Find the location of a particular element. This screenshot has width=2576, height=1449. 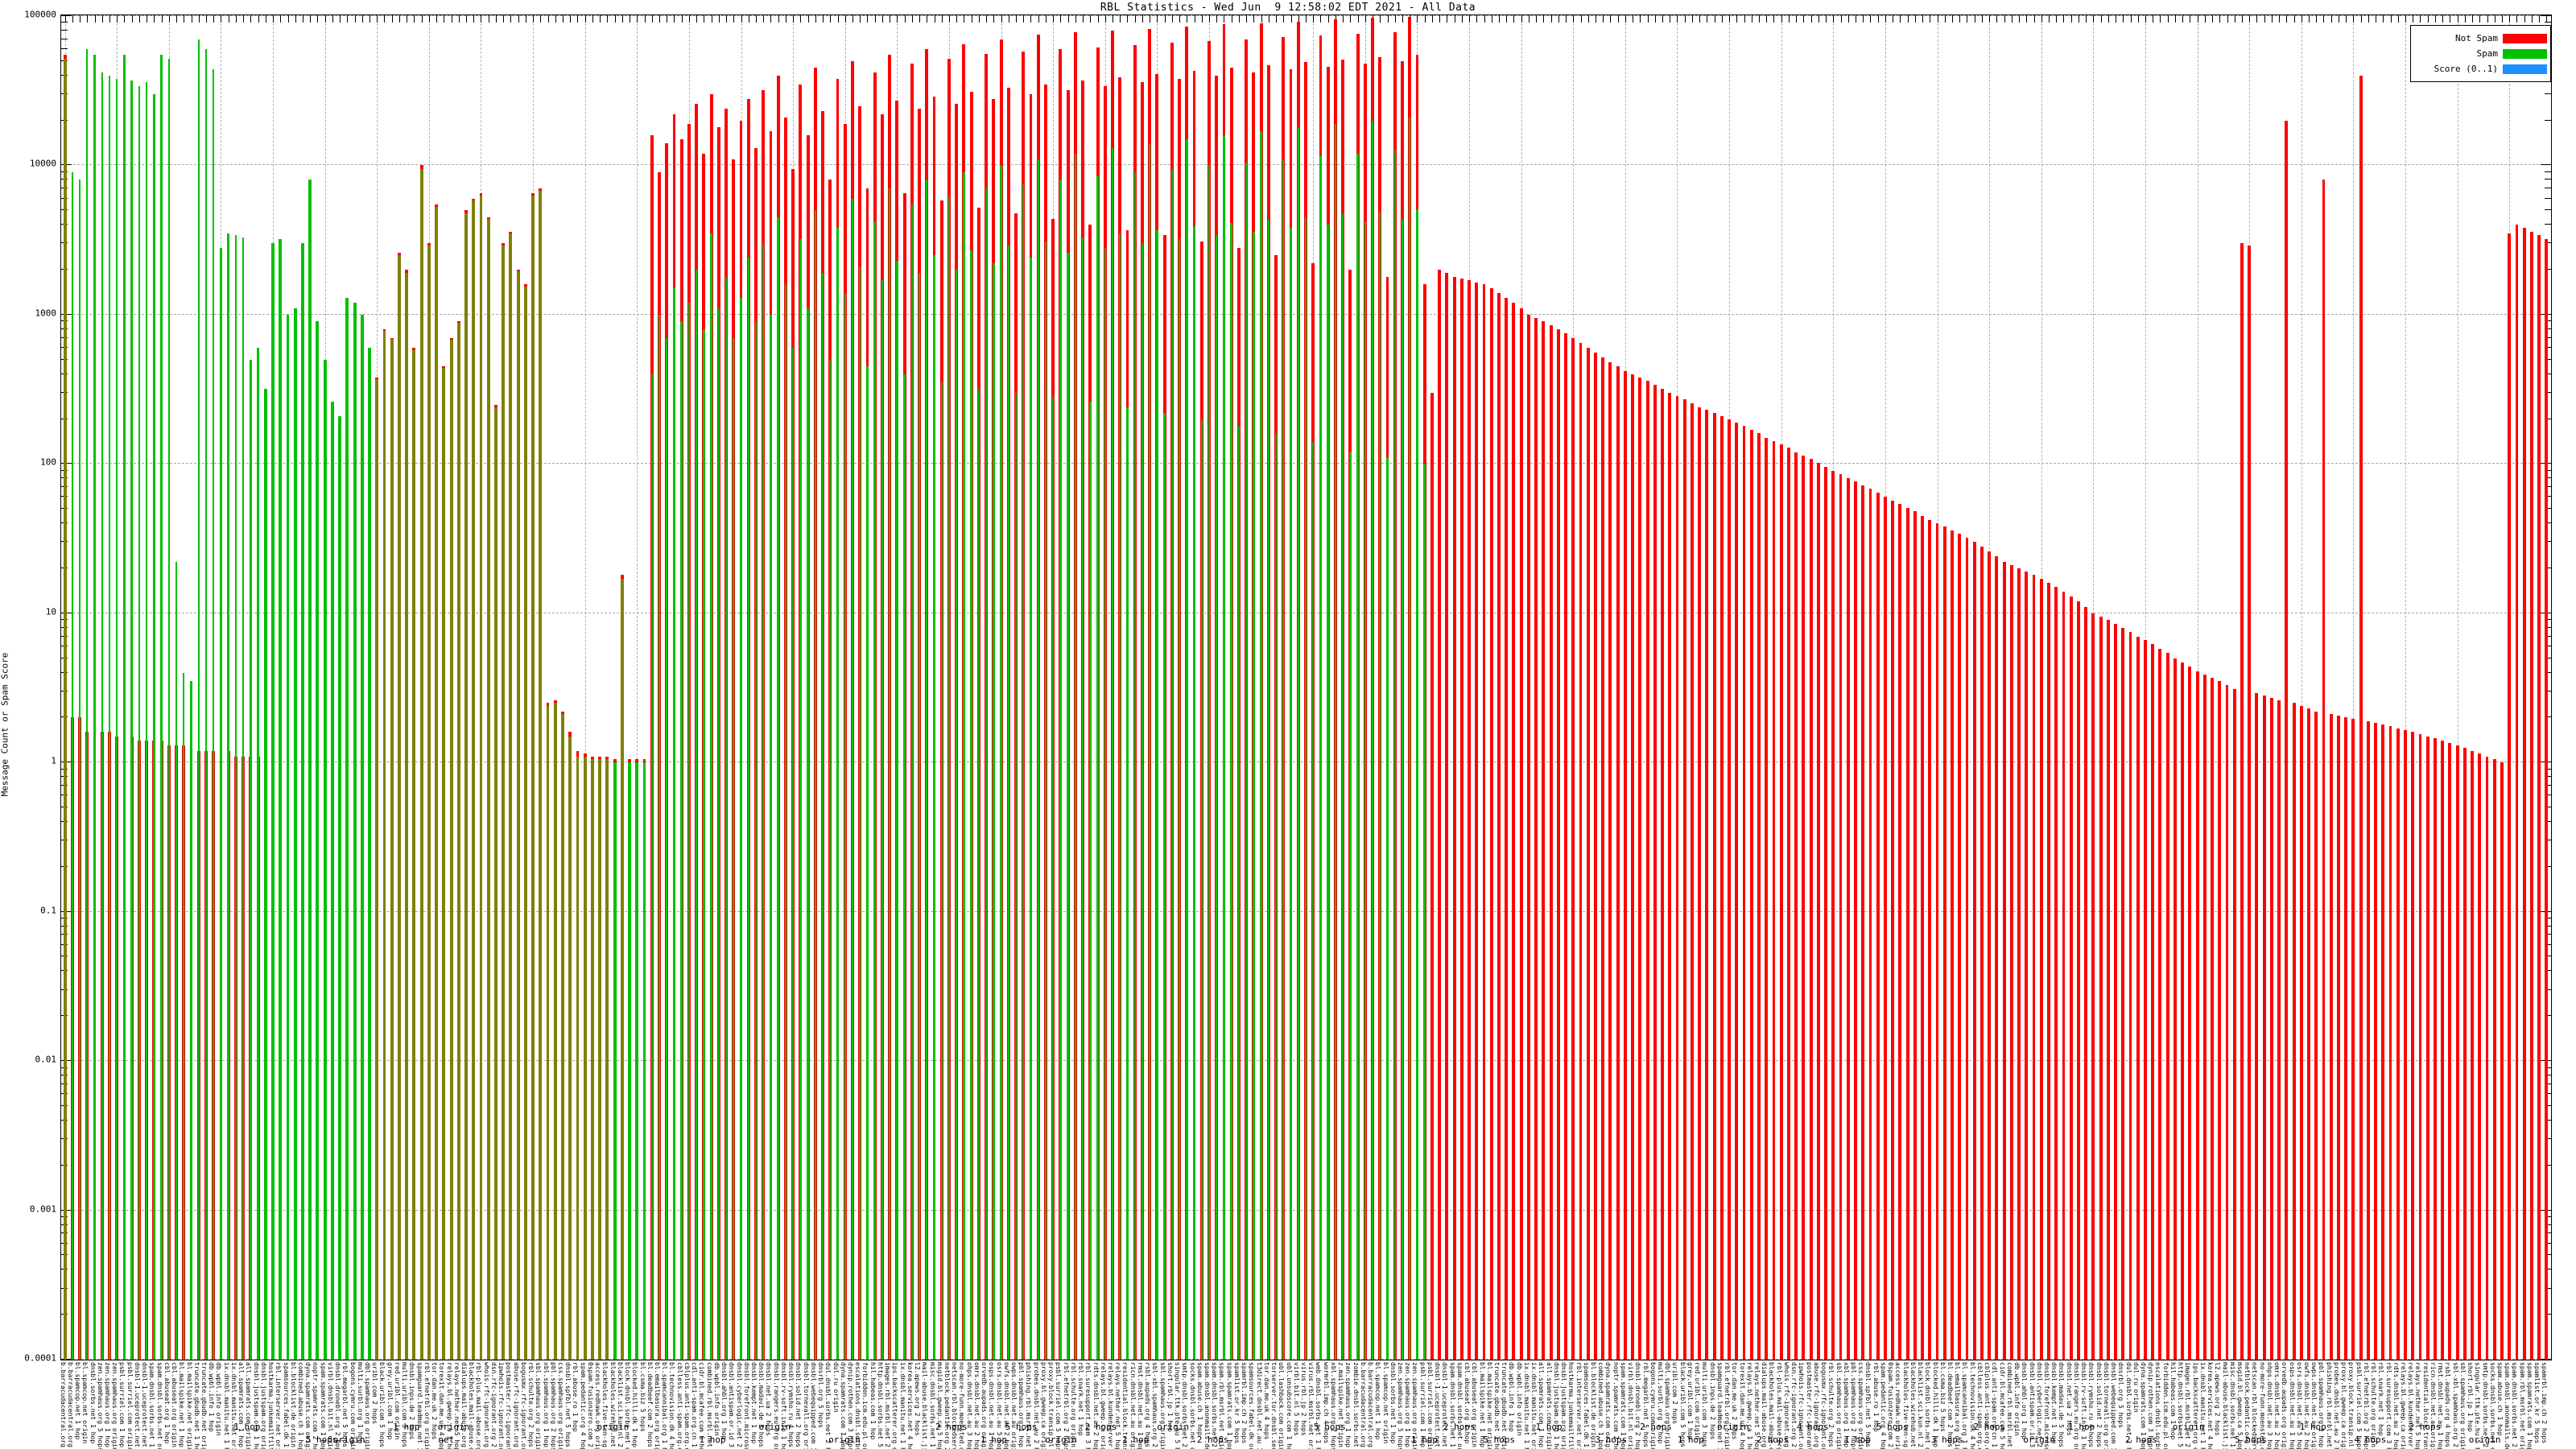

y-axis-tick-label: 100000 is located at coordinates (40, 14).